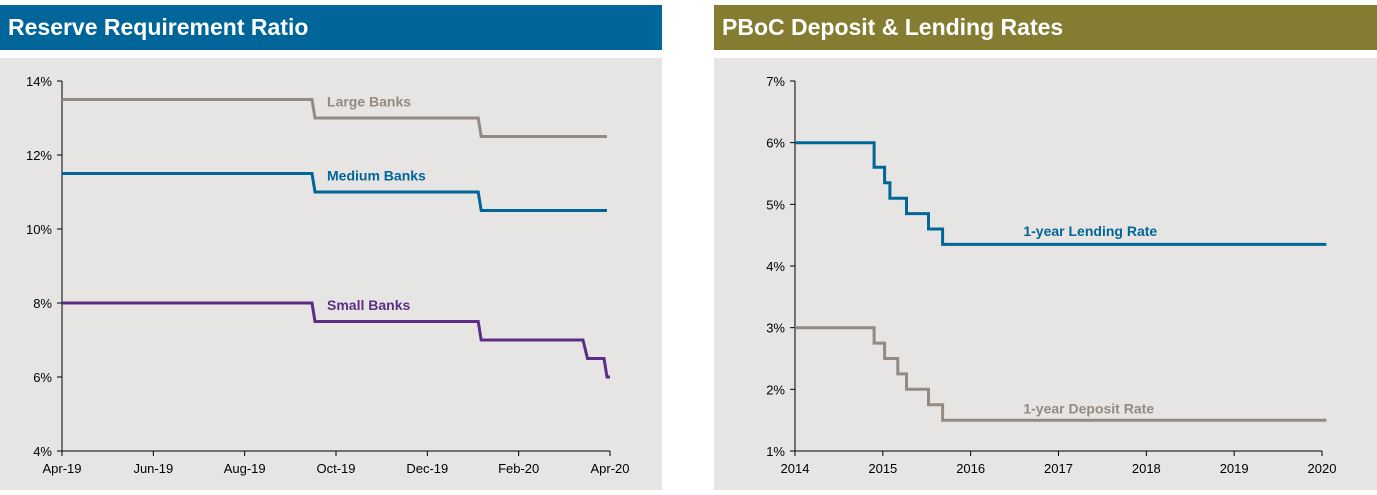 This screenshot has height=495, width=1377. I want to click on series-line-medium-banks, so click(334, 192).